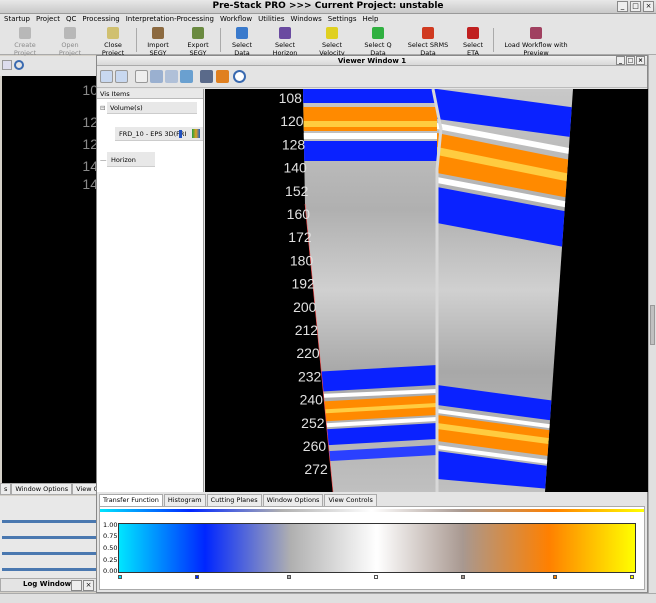 The width and height of the screenshot is (656, 603). I want to click on menu-windows: Windows, so click(306, 19).